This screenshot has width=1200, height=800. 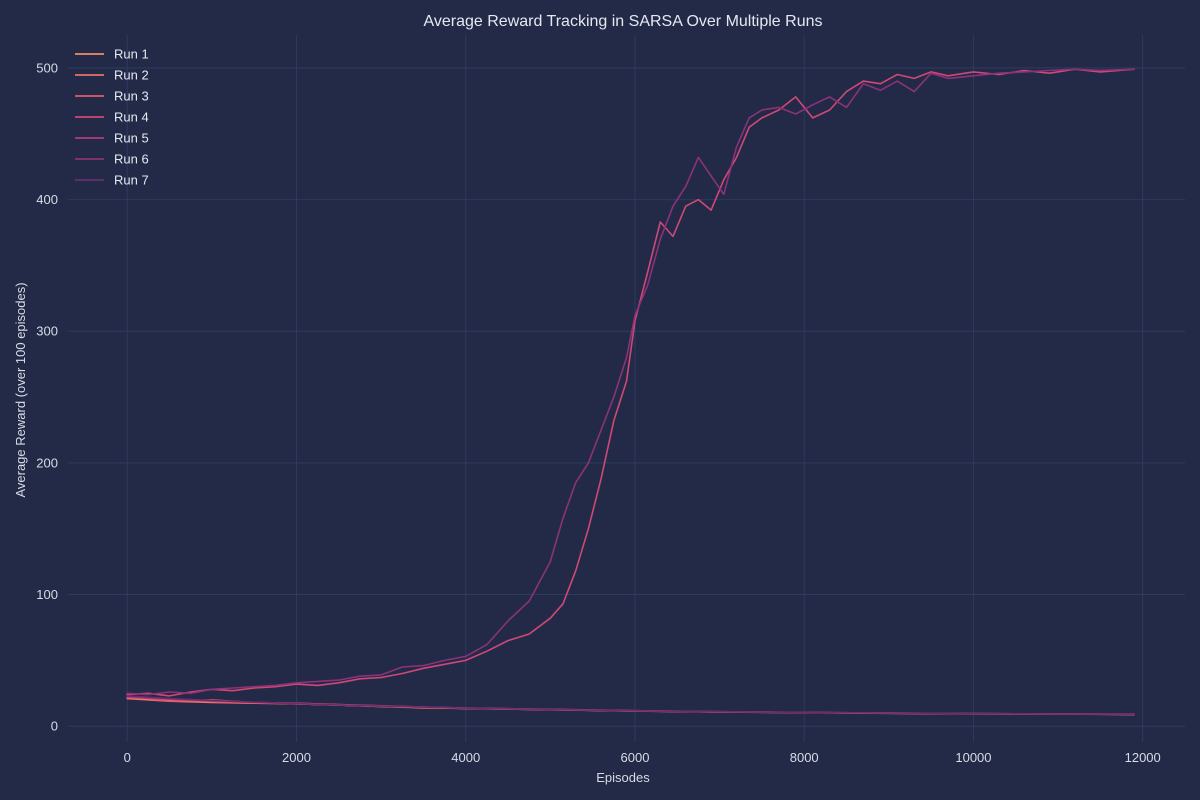 I want to click on x-tick-label-3: 6000, so click(x=635, y=757).